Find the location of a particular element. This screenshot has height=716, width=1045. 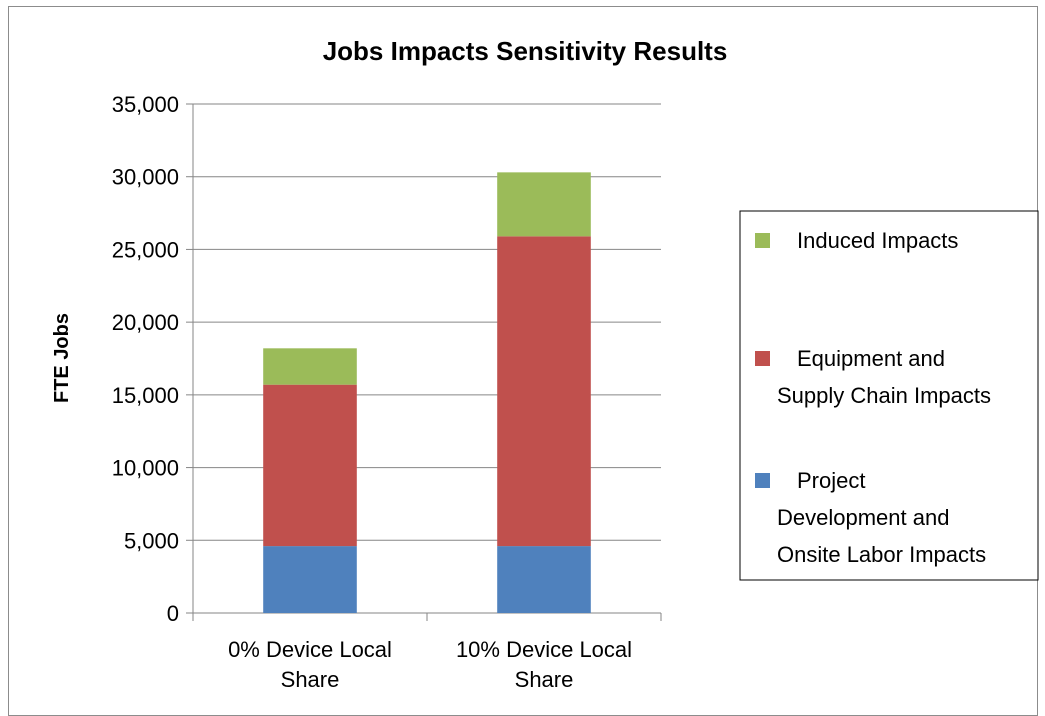

y-tick-label: 10,000 is located at coordinates (145, 468).